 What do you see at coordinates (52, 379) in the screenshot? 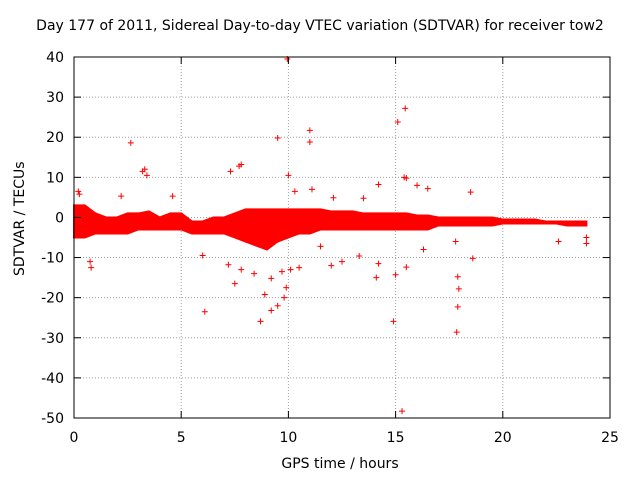
I see `y-tick-label: -40` at bounding box center [52, 379].